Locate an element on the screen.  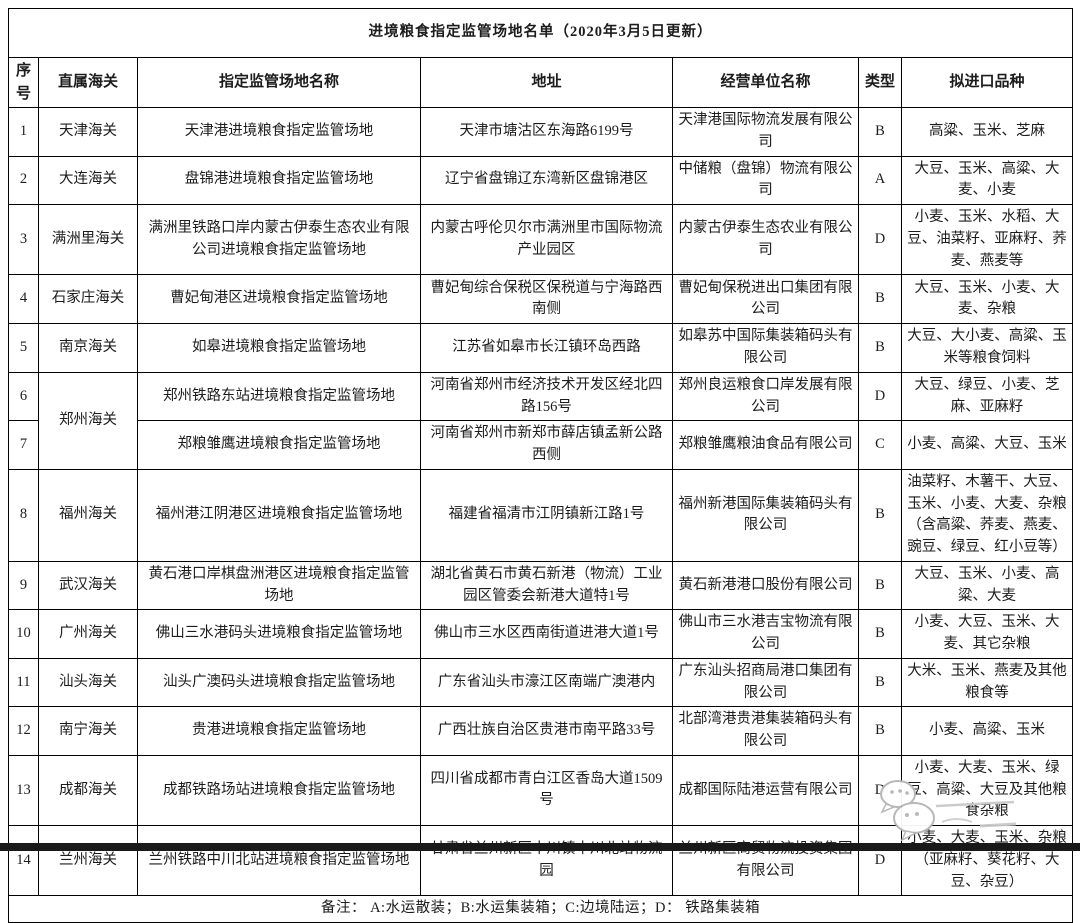
column-header-site: 指定监管场地名称 is located at coordinates (279, 82).